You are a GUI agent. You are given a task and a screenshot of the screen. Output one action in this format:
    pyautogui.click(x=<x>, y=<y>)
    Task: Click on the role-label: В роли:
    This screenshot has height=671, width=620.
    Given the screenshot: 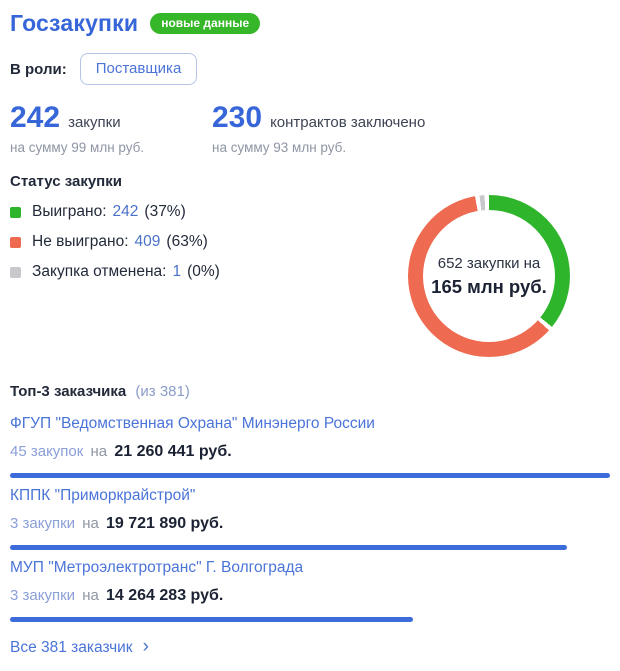 What is the action you would take?
    pyautogui.click(x=38, y=69)
    